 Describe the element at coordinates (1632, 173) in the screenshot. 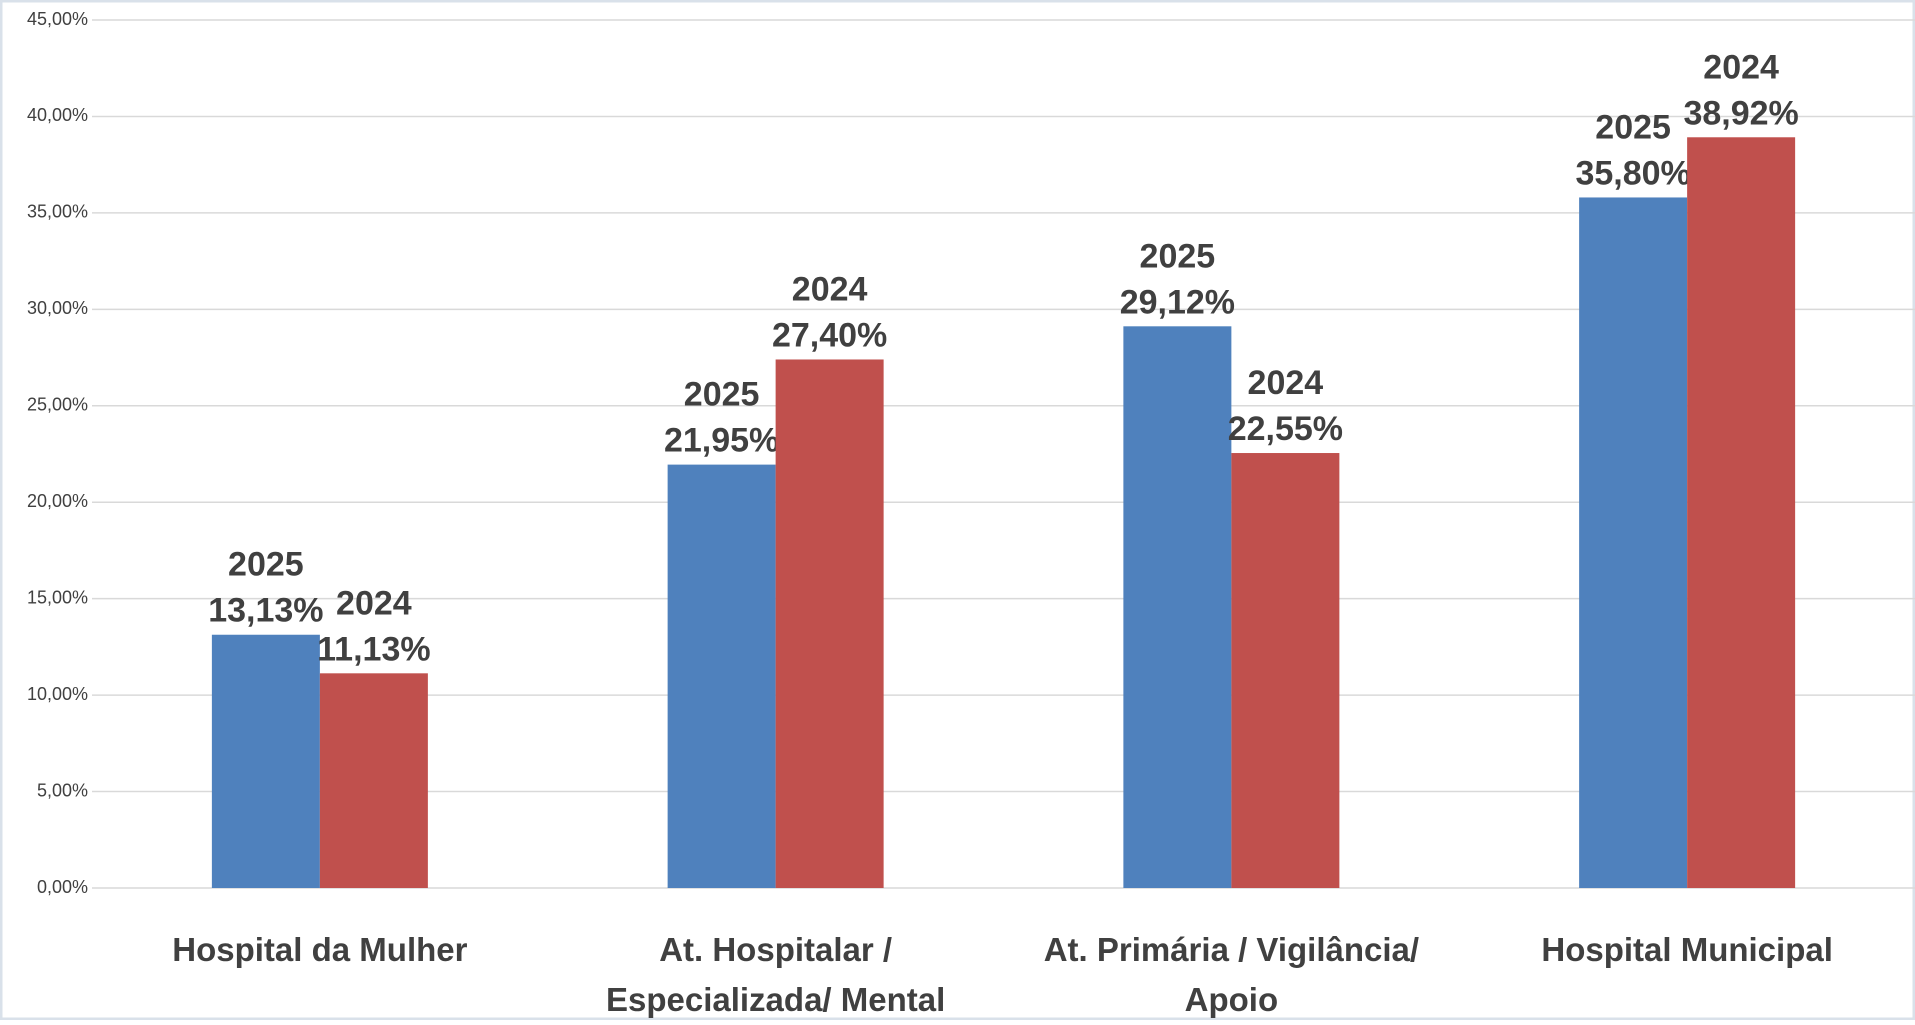

I see `data-label: 35,80%` at that location.